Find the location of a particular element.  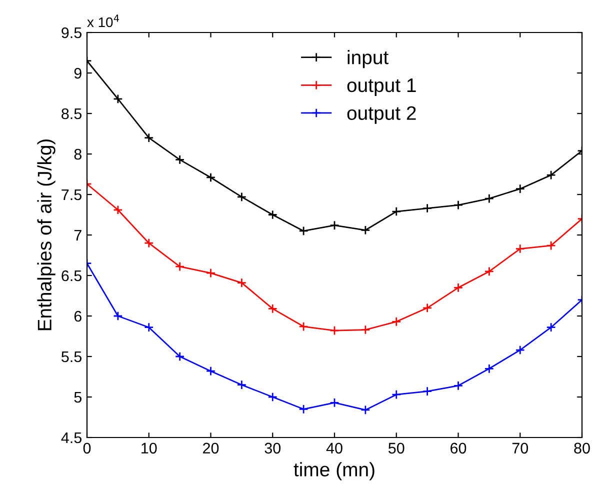

x-tick-label: 70 is located at coordinates (520, 448).